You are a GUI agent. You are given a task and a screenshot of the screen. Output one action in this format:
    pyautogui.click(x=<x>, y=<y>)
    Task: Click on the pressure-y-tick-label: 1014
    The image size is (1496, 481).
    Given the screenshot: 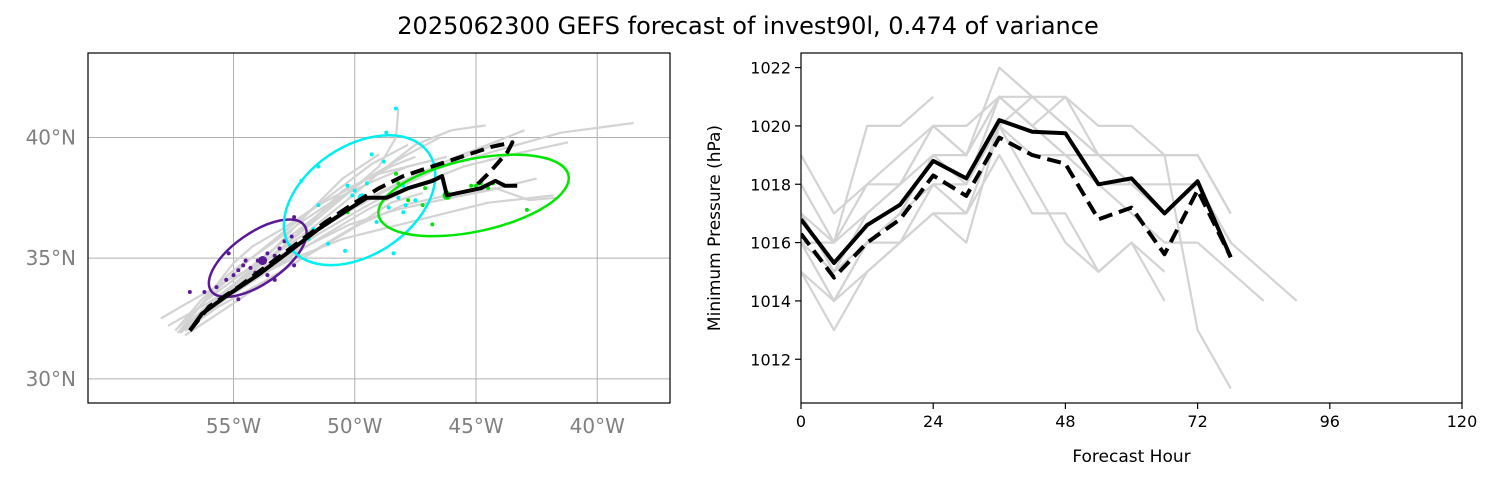 What is the action you would take?
    pyautogui.click(x=770, y=301)
    